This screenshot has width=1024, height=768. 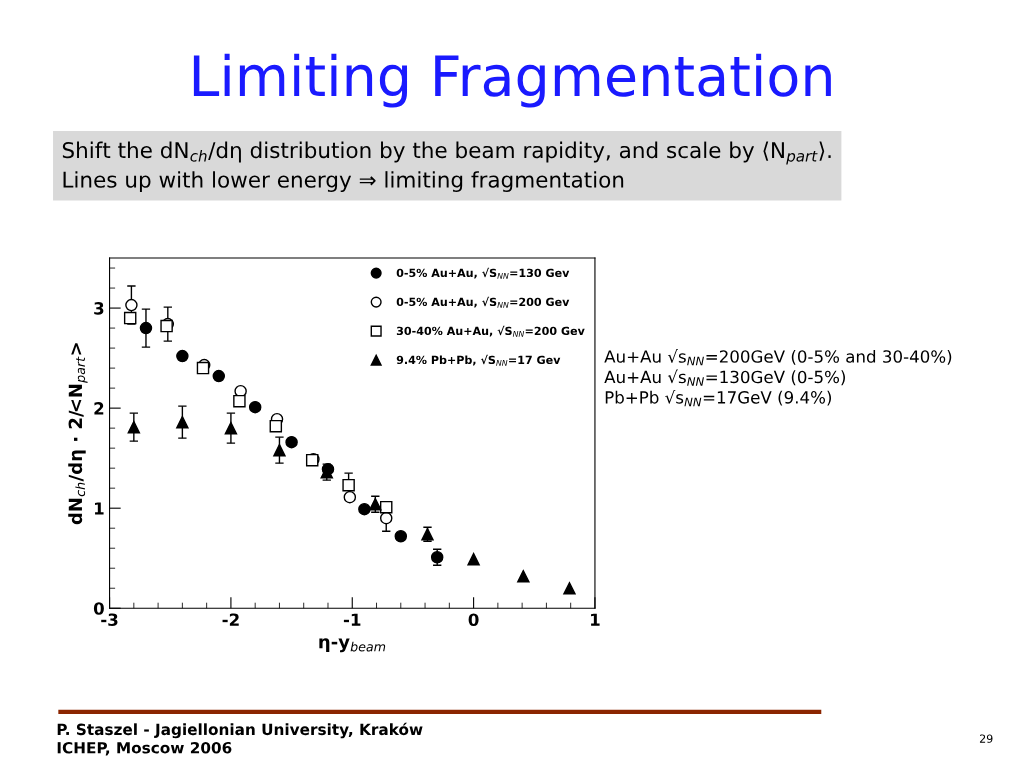 What do you see at coordinates (98, 608) in the screenshot?
I see `y-tick-label: 0` at bounding box center [98, 608].